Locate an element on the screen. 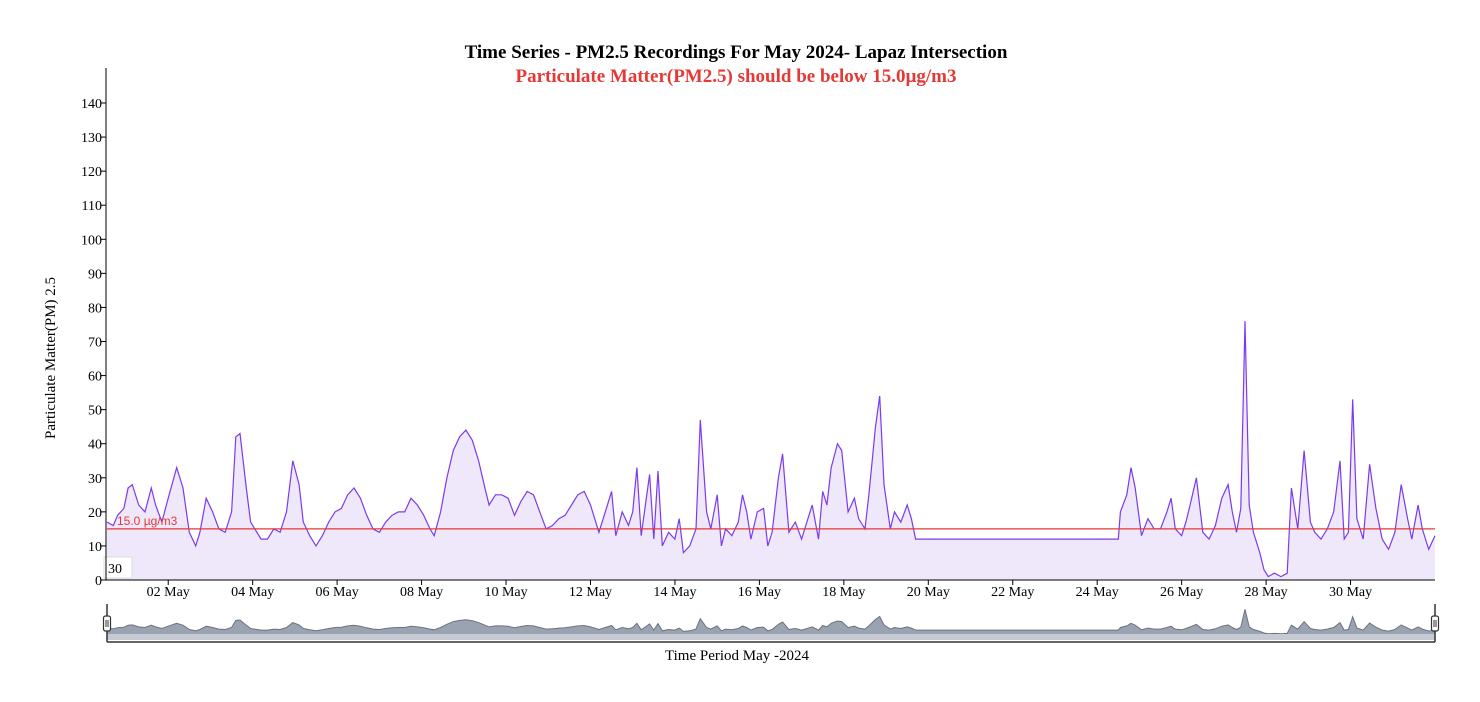 This screenshot has width=1480, height=702. y-tick-label: 130 is located at coordinates (91, 138).